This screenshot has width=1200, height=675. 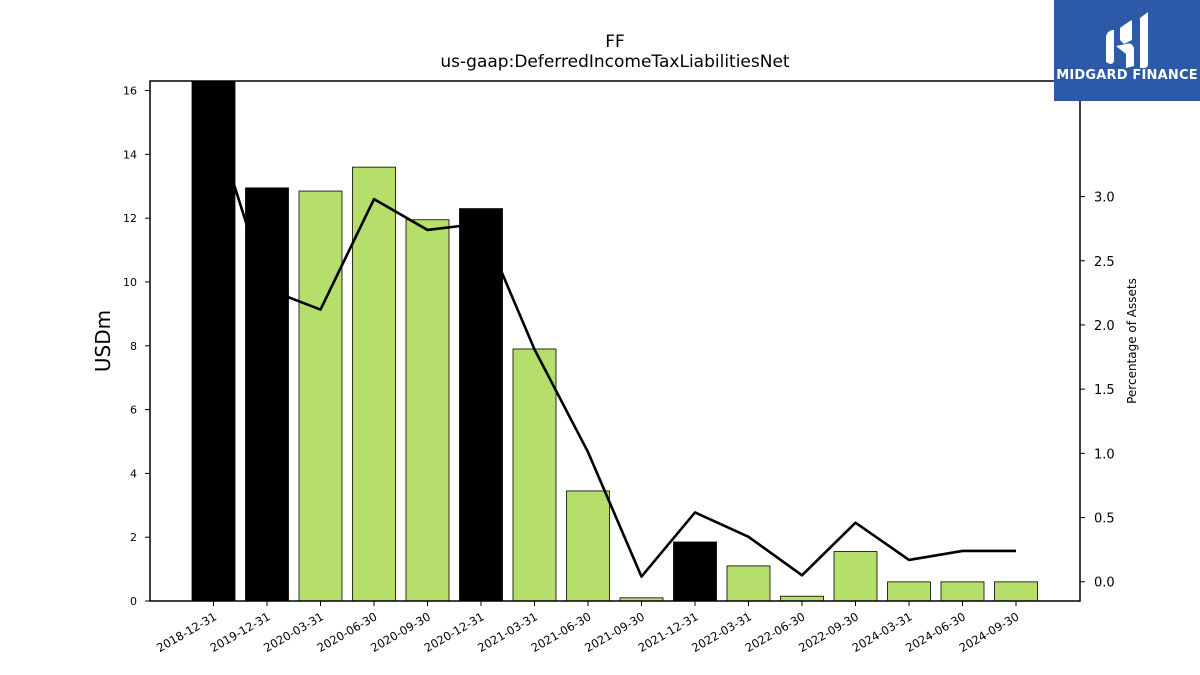 What do you see at coordinates (721, 632) in the screenshot?
I see `x-tick-label: 2022-03-31` at bounding box center [721, 632].